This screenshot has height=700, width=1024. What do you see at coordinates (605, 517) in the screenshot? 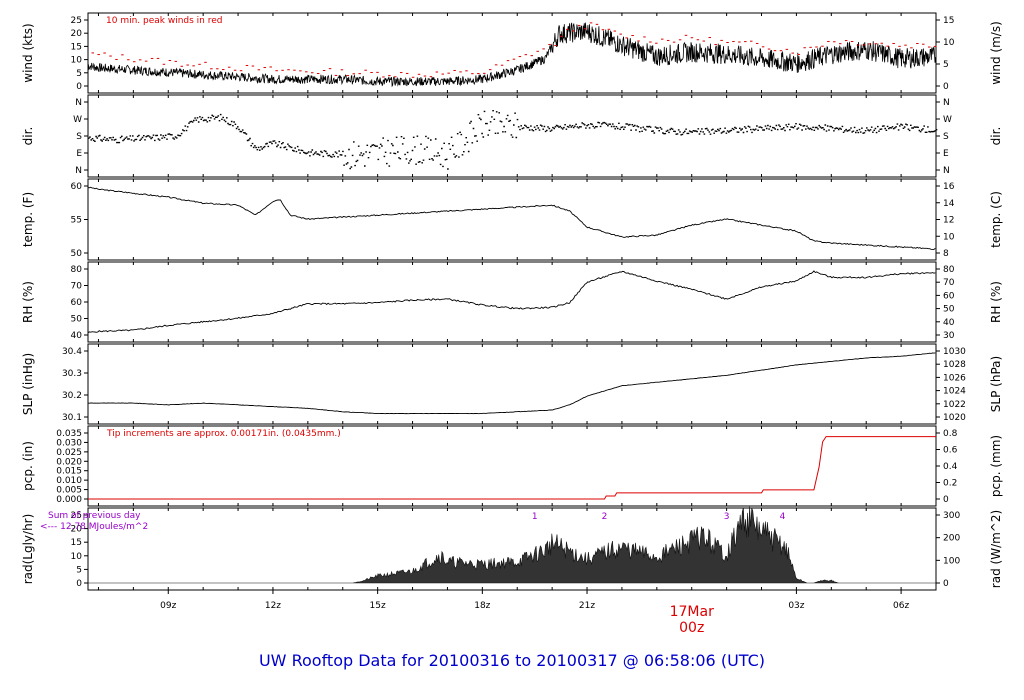
I see `radiation-marker: 2` at bounding box center [605, 517].